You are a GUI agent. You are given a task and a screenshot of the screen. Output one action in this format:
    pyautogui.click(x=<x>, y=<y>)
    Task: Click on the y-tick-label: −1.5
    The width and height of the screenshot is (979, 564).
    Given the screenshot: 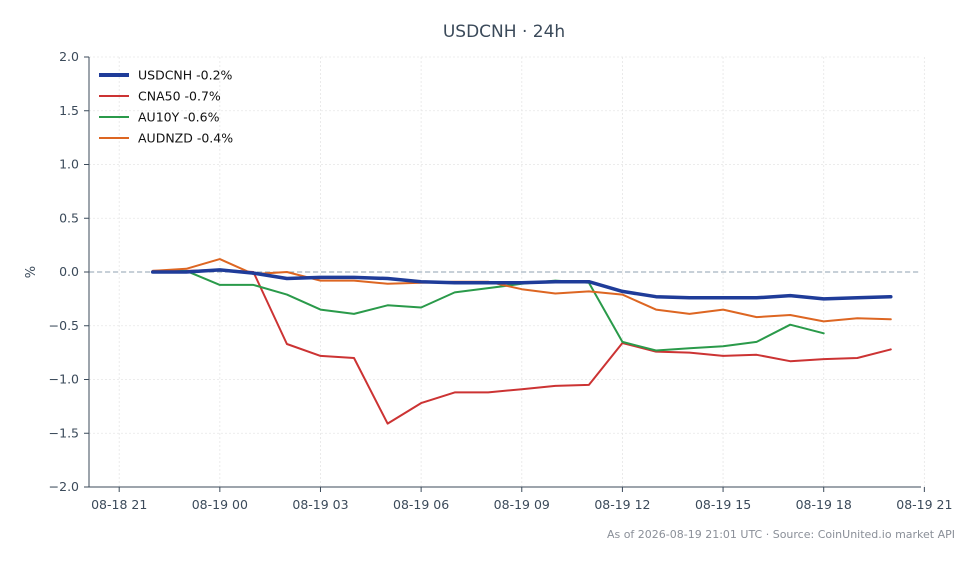 What is the action you would take?
    pyautogui.click(x=64, y=432)
    